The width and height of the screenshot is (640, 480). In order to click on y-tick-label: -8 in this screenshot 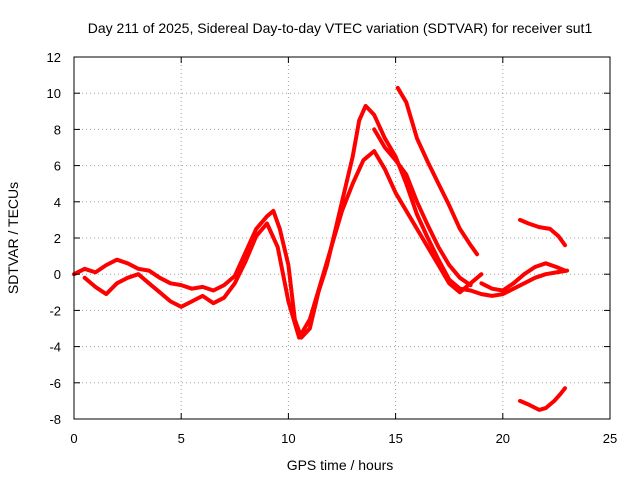, I will do `click(55, 419)`.